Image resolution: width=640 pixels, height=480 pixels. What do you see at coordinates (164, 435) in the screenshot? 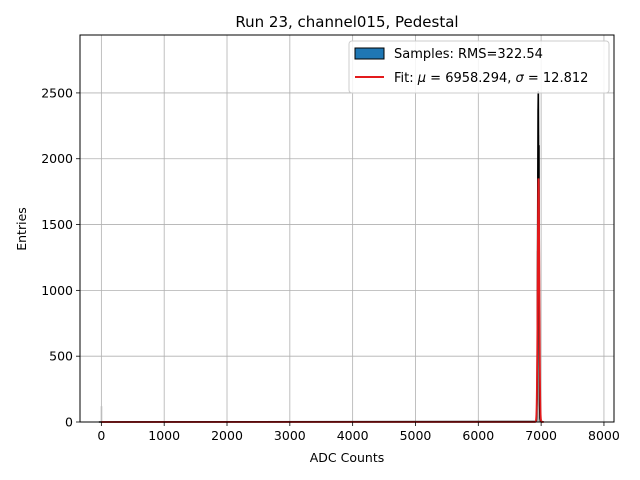
I see `x-tick-label: 1000` at bounding box center [164, 435].